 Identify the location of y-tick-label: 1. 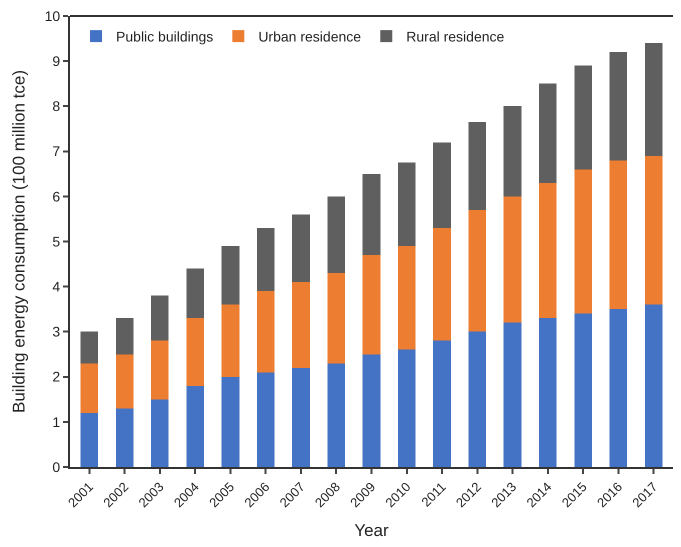
(56, 422).